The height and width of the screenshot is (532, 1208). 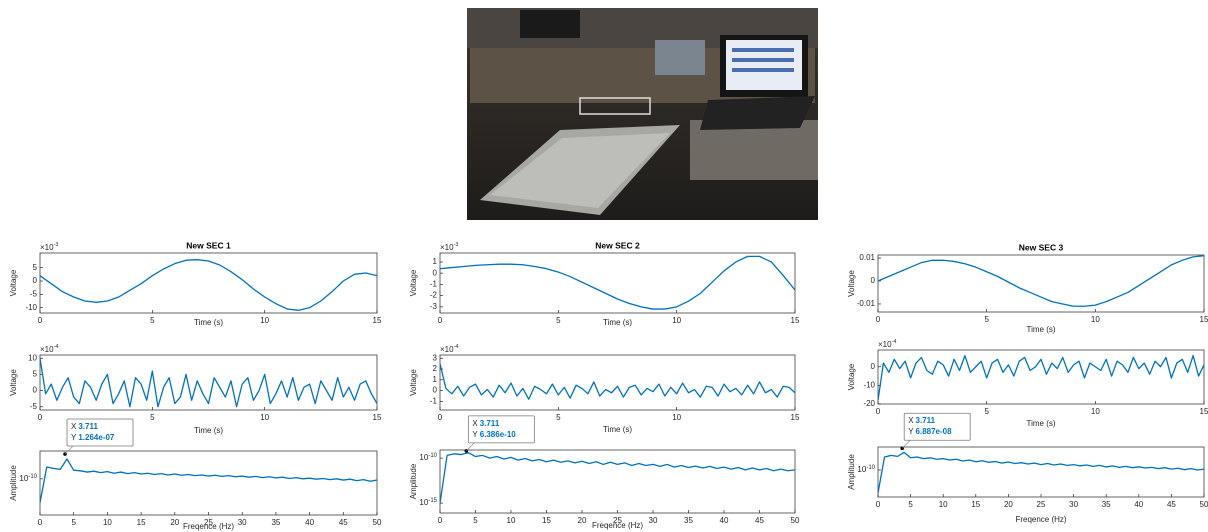 I want to click on datatip-x: X 3.711, so click(x=921, y=420).